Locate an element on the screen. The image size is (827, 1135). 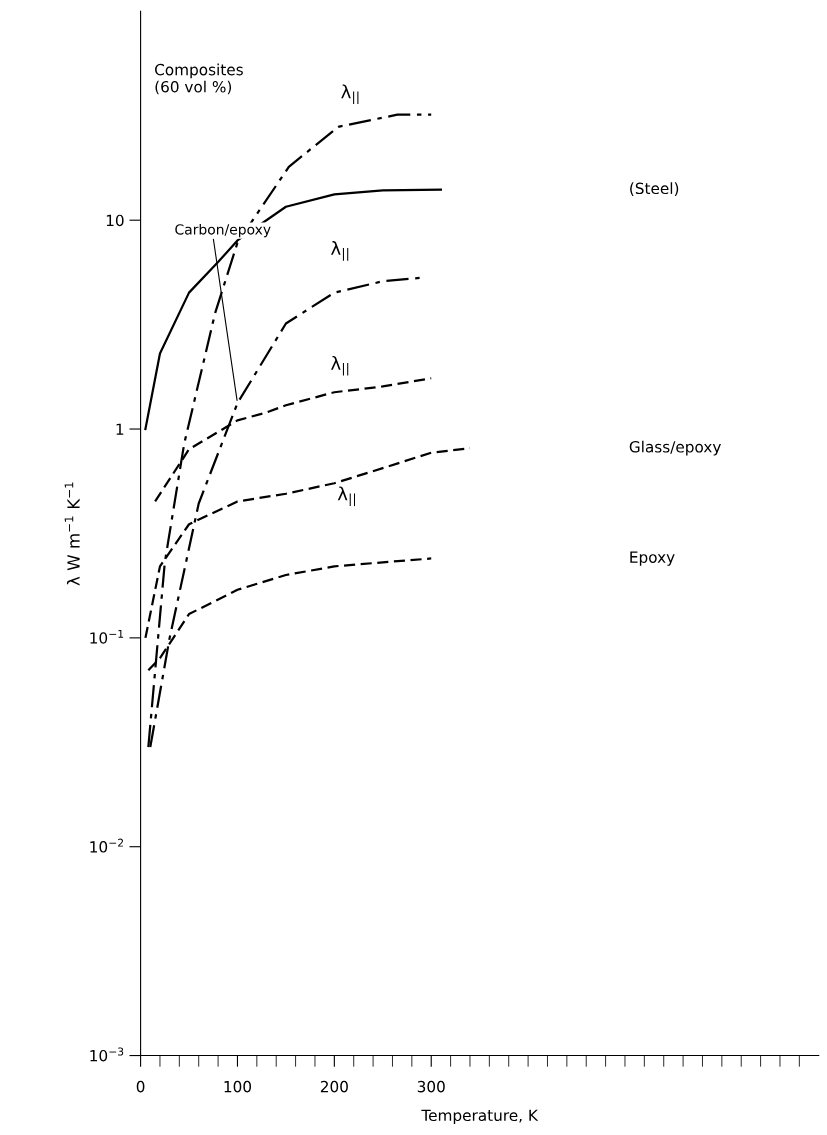
annotation: Carbon/epoxy is located at coordinates (223, 230).